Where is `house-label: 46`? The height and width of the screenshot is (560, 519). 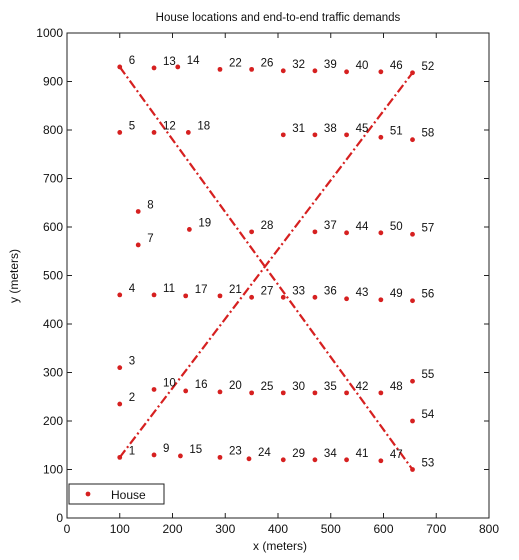
house-label: 46 is located at coordinates (396, 66).